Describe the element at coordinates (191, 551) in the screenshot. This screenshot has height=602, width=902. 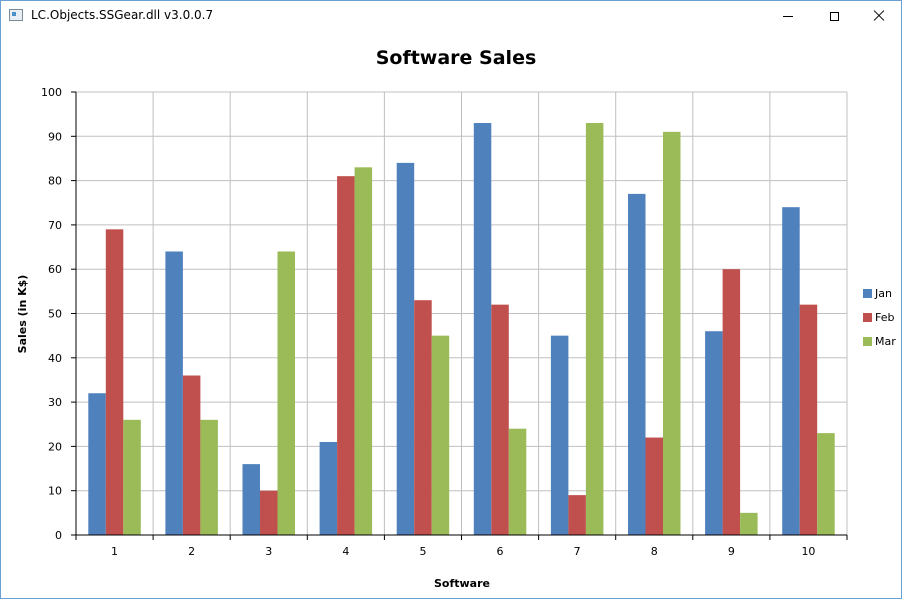
I see `x-tick-label: 2` at that location.